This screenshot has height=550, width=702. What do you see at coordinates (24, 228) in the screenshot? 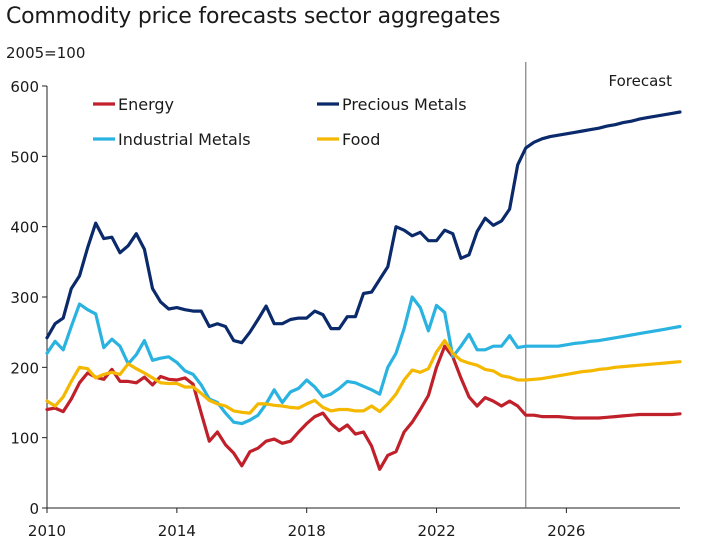
I see `y-tick-label: 400` at bounding box center [24, 228].